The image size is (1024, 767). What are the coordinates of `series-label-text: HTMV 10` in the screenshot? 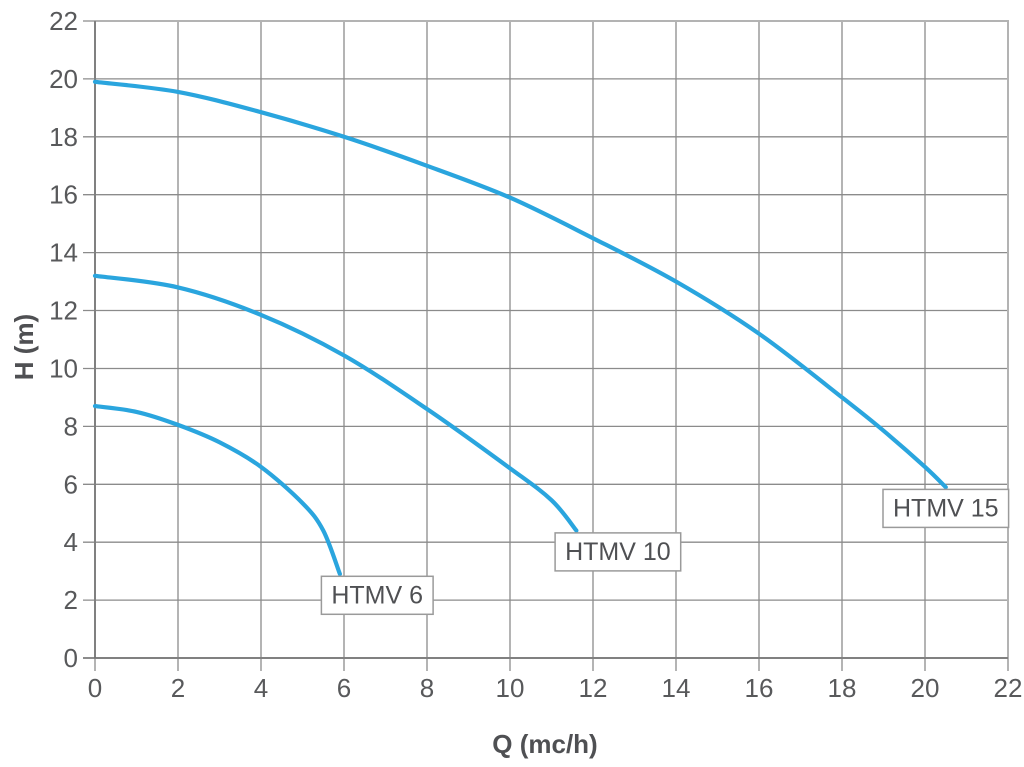 It's located at (618, 552).